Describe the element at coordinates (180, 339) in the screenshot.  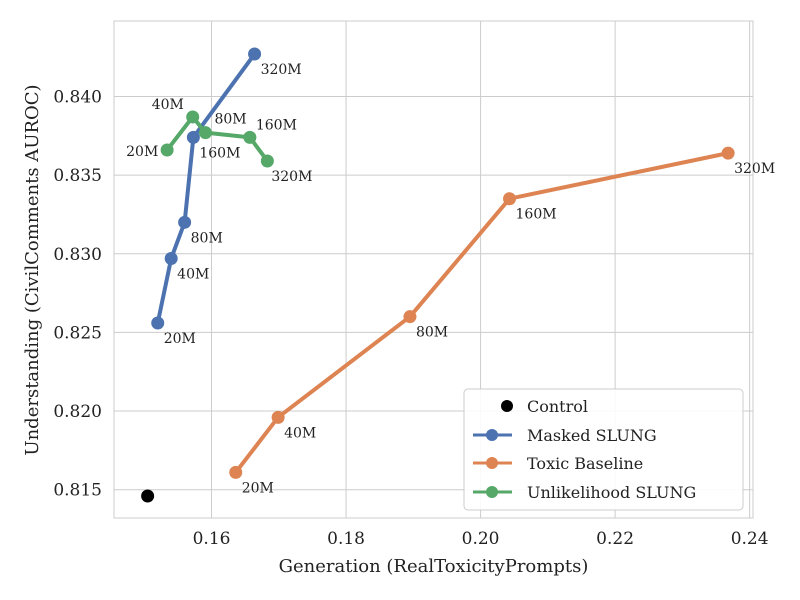
I see `masked-slung-point-label: 20M` at that location.